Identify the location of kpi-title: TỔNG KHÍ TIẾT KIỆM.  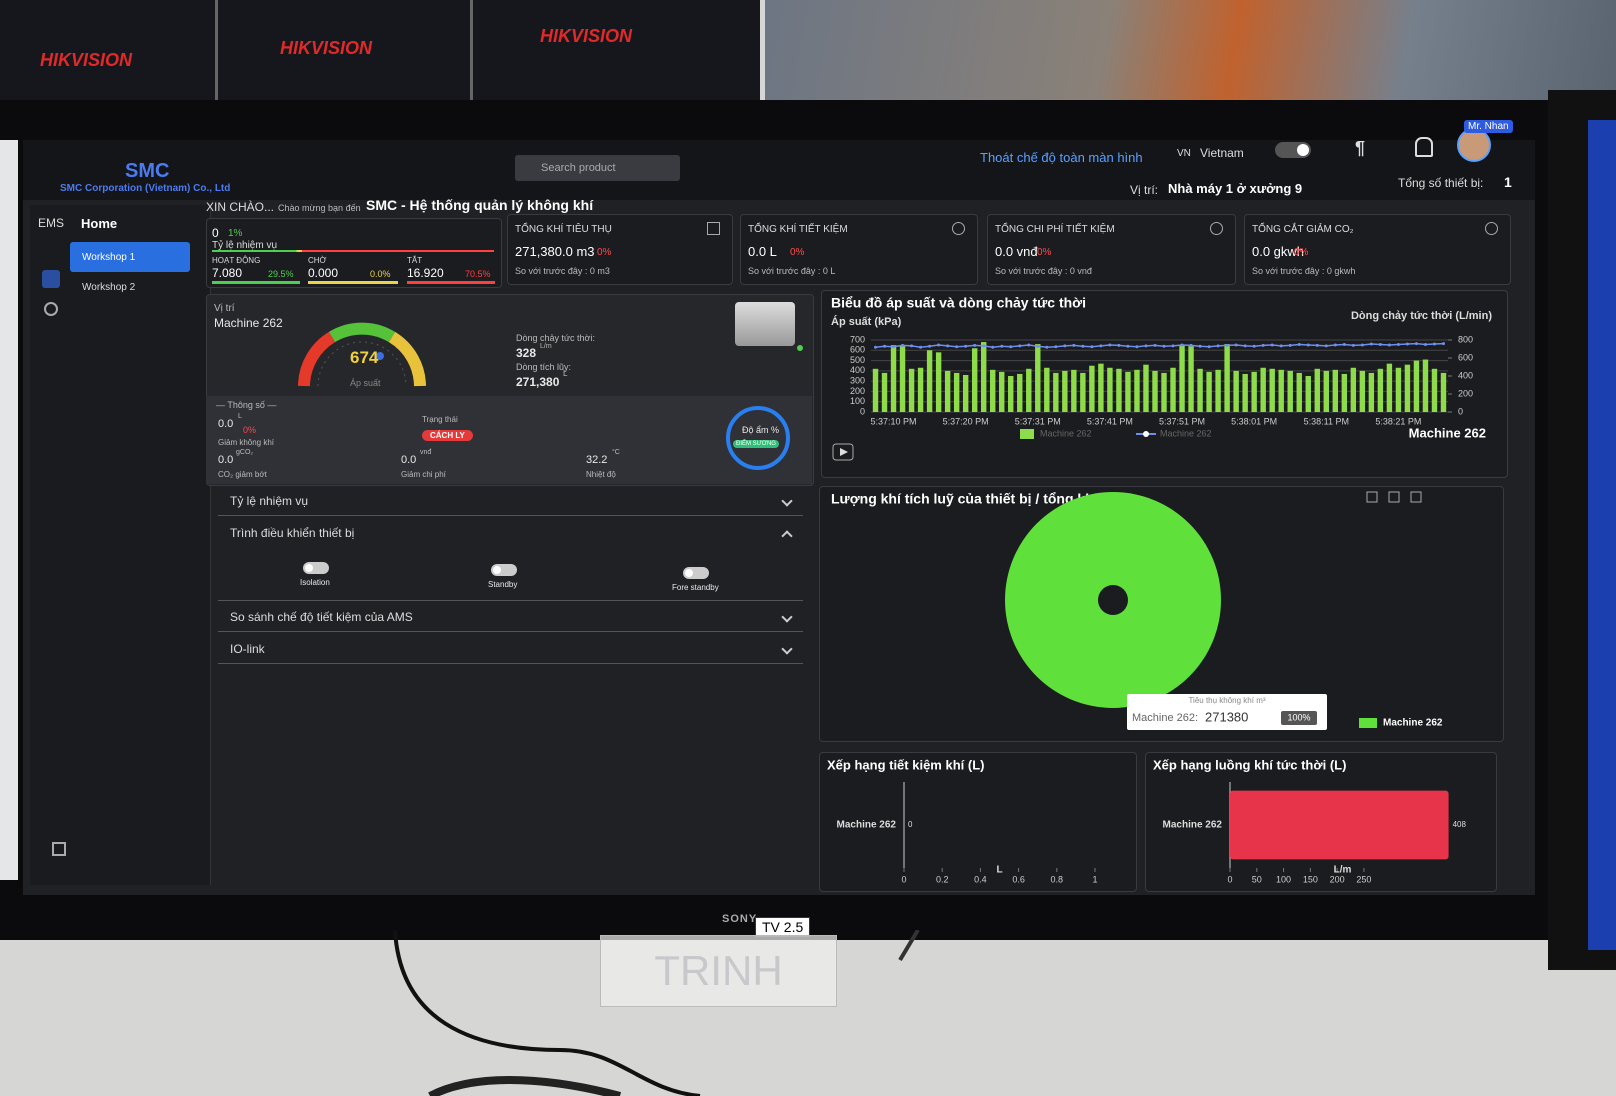
(798, 229).